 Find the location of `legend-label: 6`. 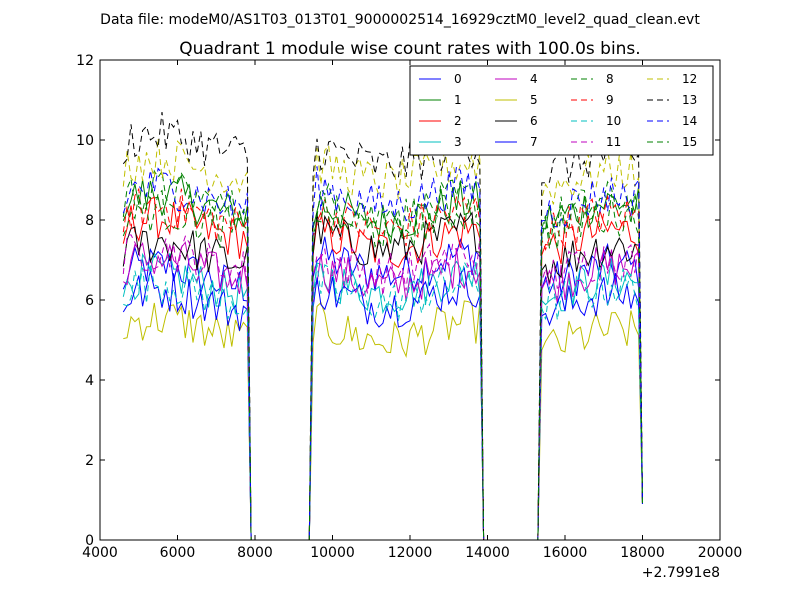

legend-label: 6 is located at coordinates (534, 121).